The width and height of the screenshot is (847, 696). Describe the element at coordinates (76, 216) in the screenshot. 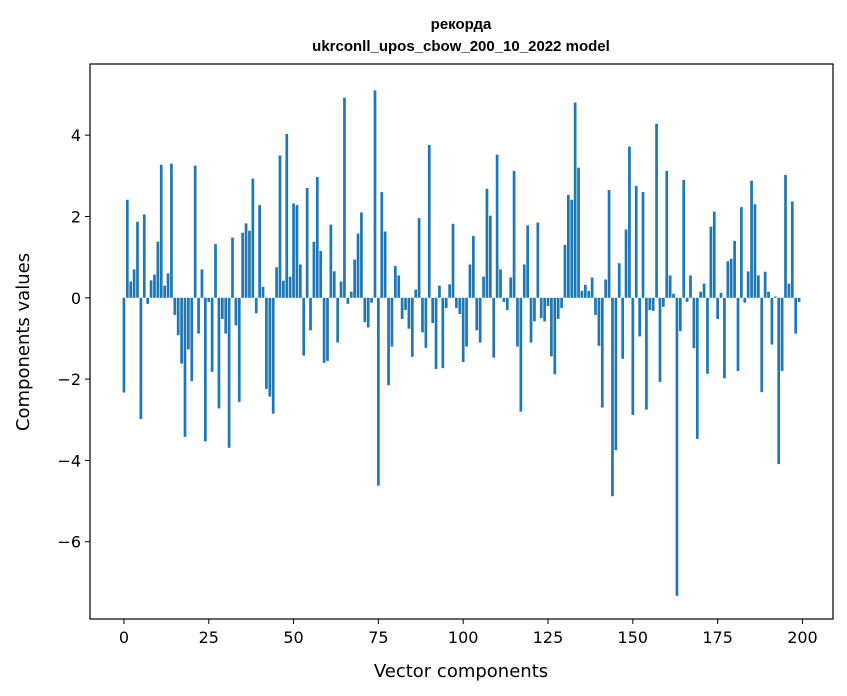

I see `y-tick-label: 2` at that location.